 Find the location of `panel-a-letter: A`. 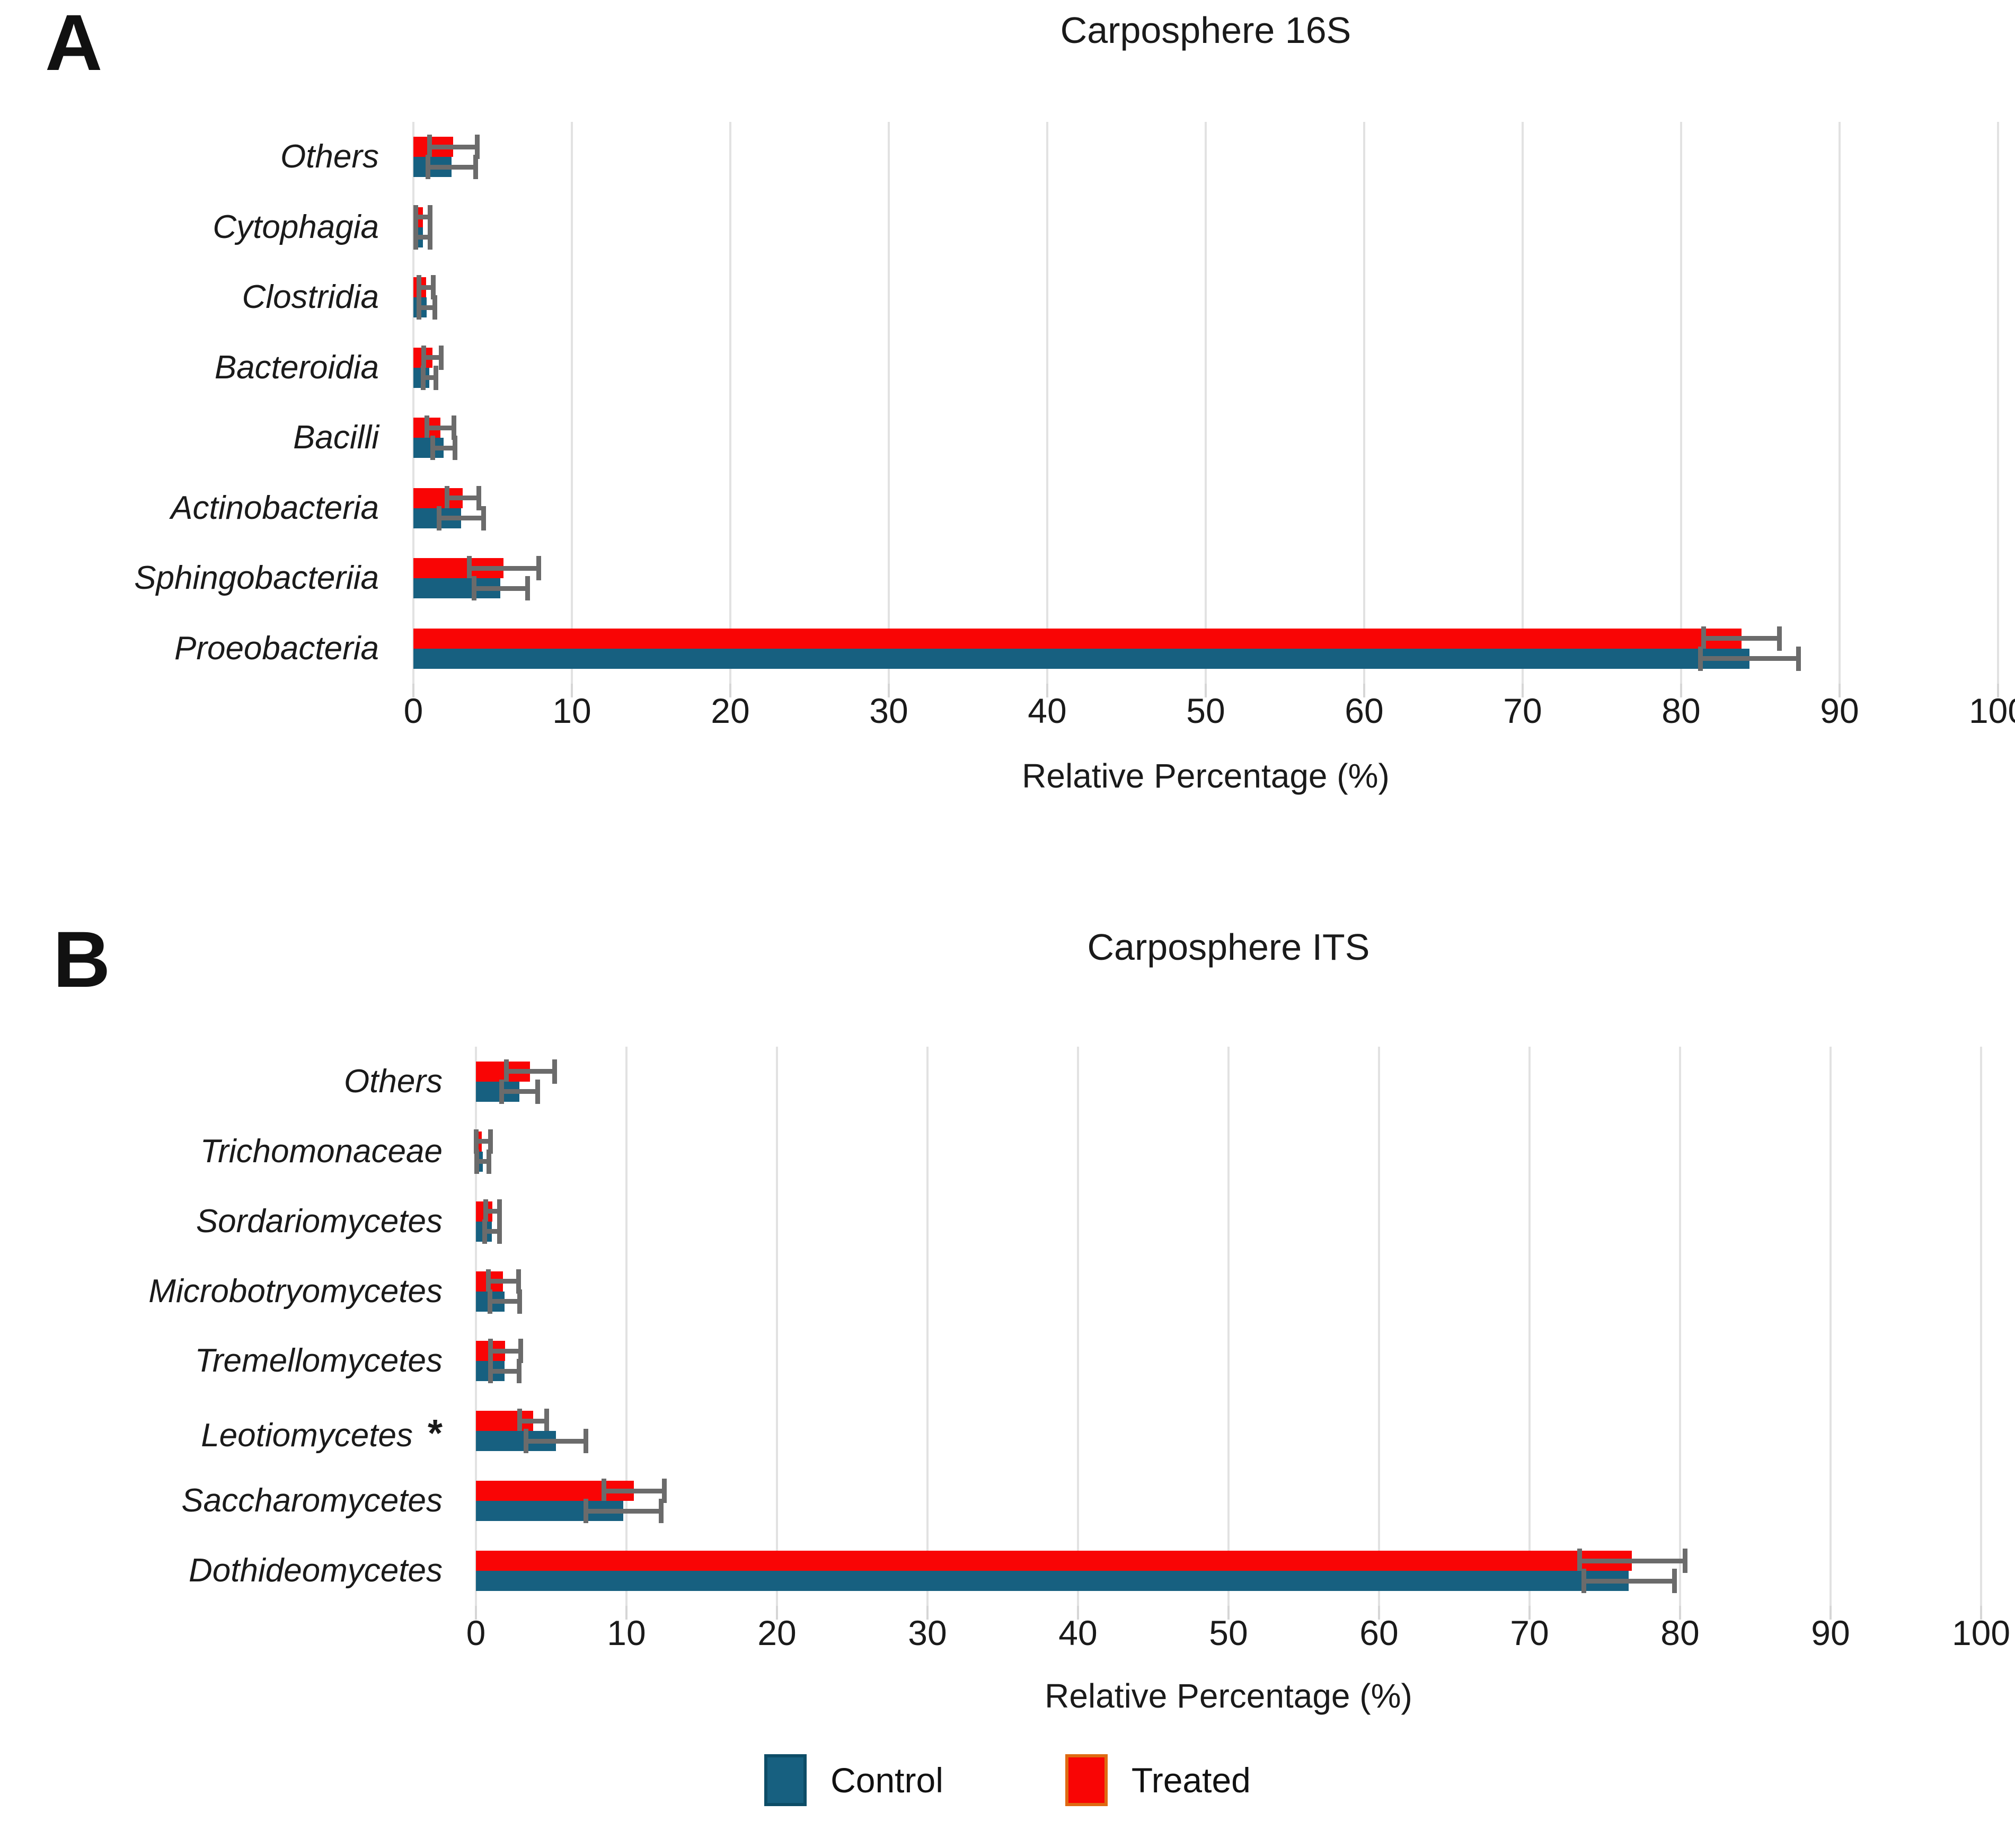

panel-a-letter: A is located at coordinates (74, 43).